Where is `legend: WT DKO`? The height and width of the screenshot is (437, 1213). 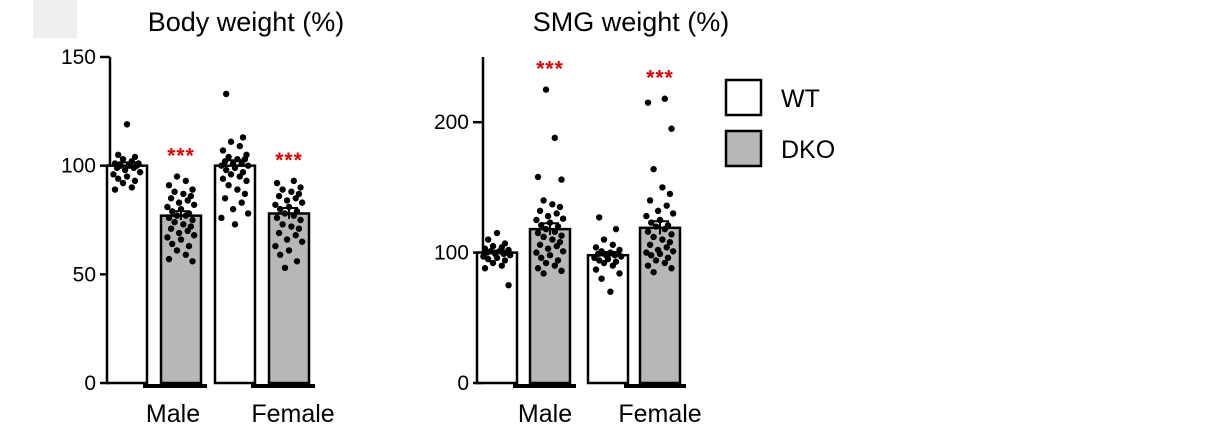 legend: WT DKO is located at coordinates (779, 123).